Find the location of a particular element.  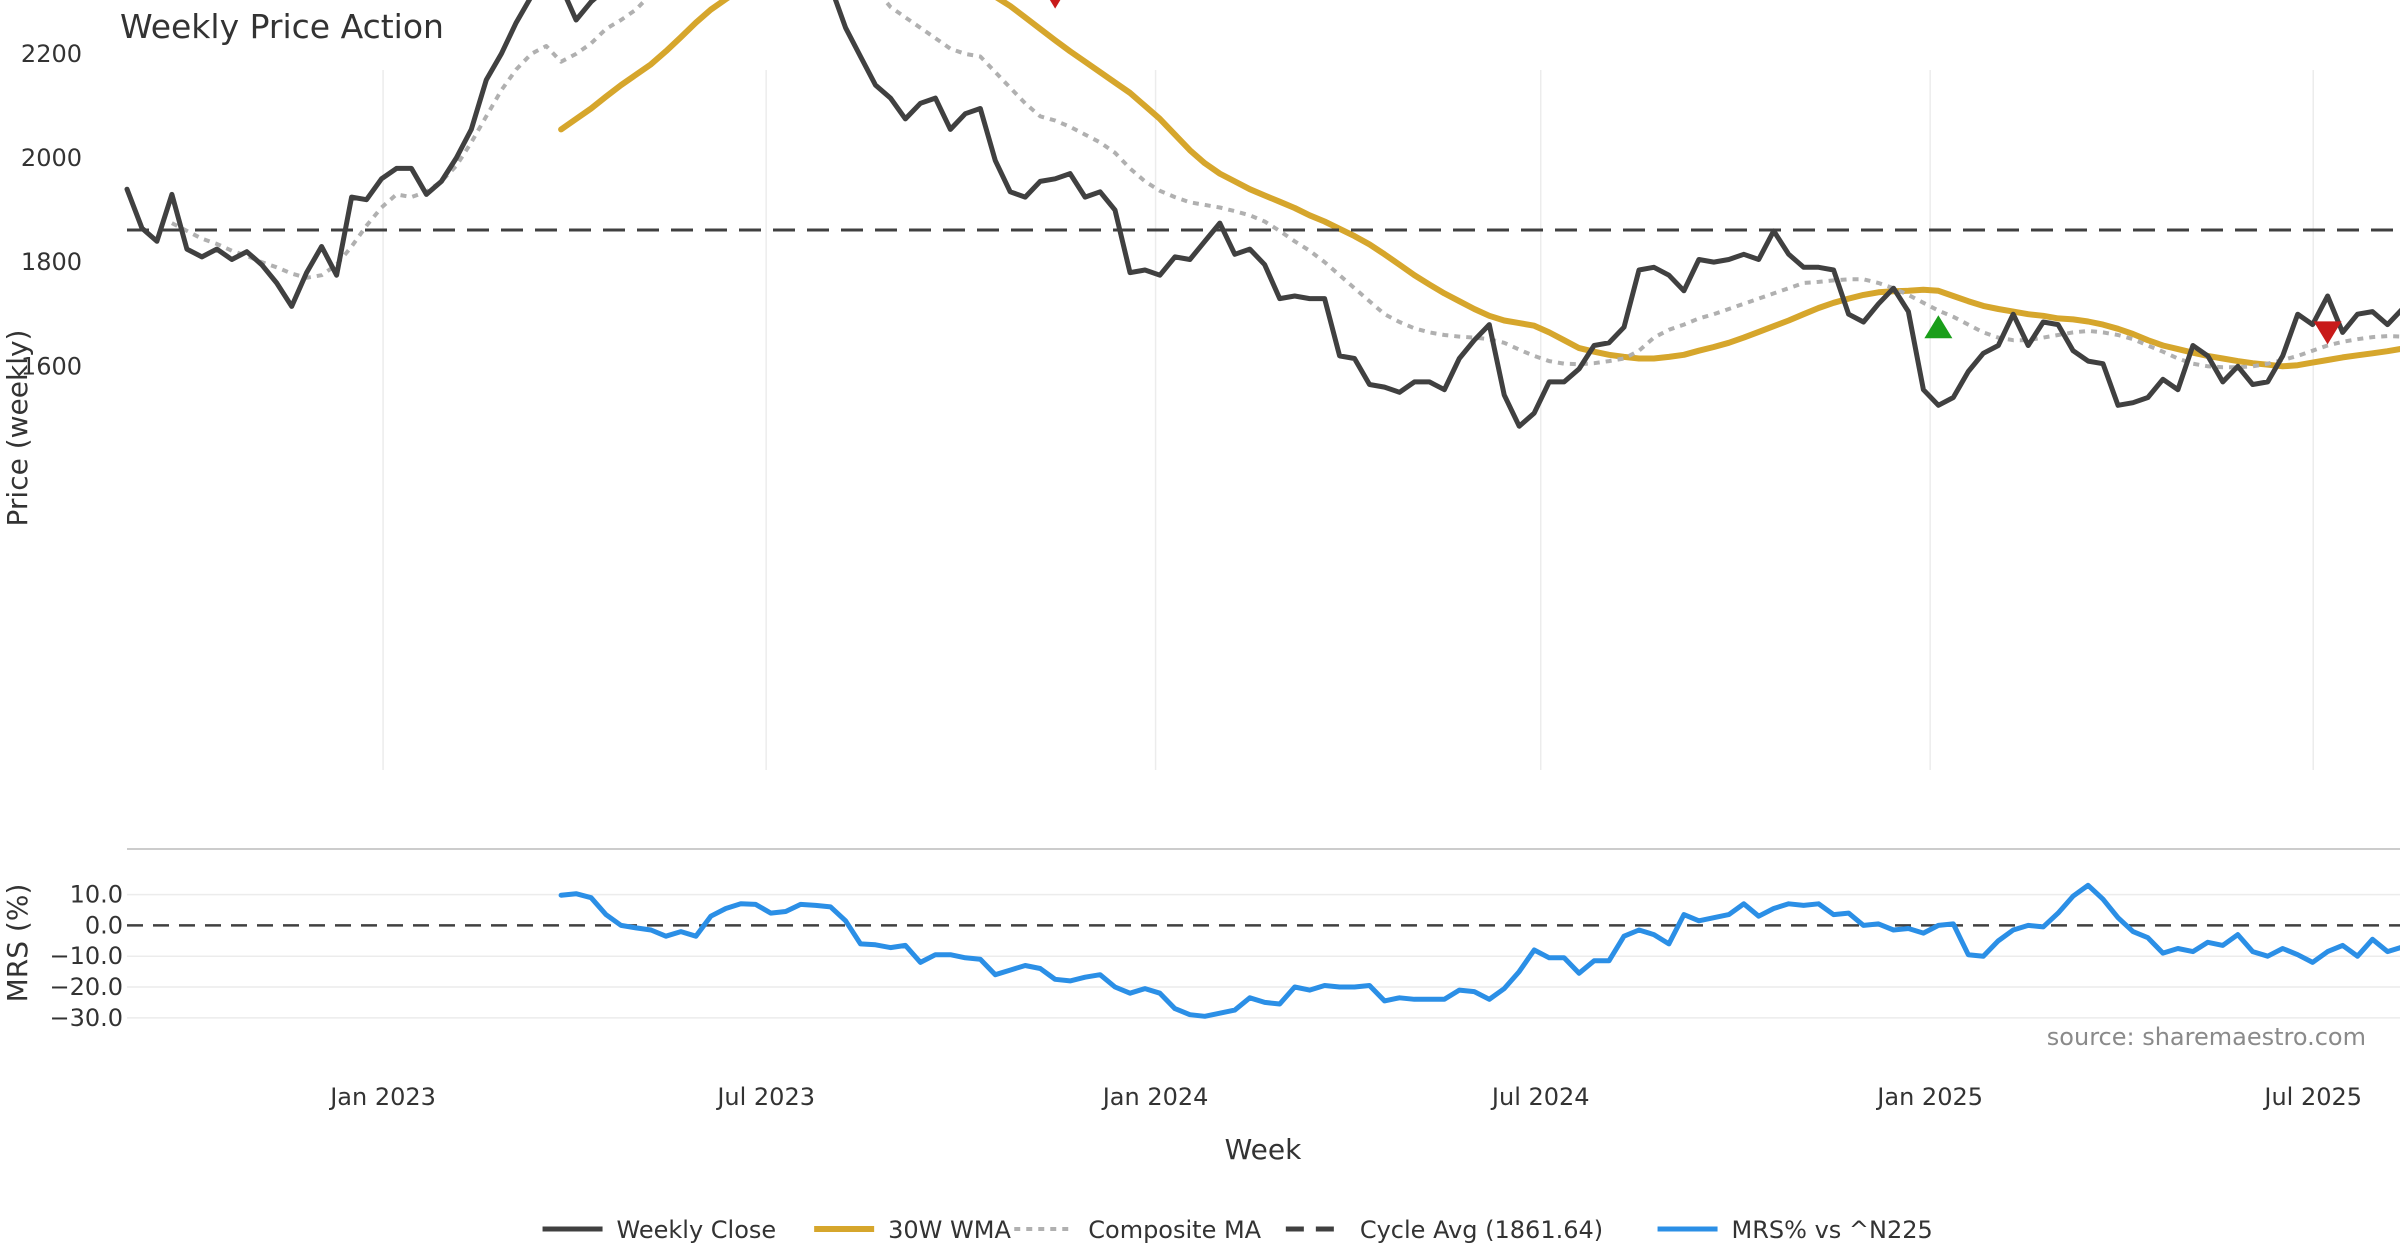

buy-signal-marker is located at coordinates (1938, 327).